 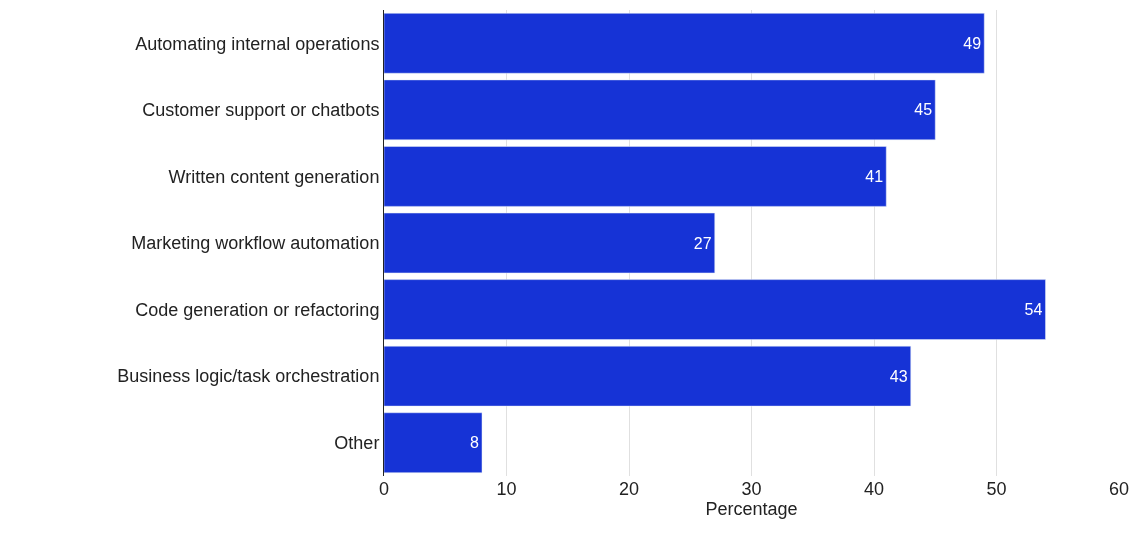 What do you see at coordinates (257, 43) in the screenshot?
I see `y-tick-label: Automating internal operations` at bounding box center [257, 43].